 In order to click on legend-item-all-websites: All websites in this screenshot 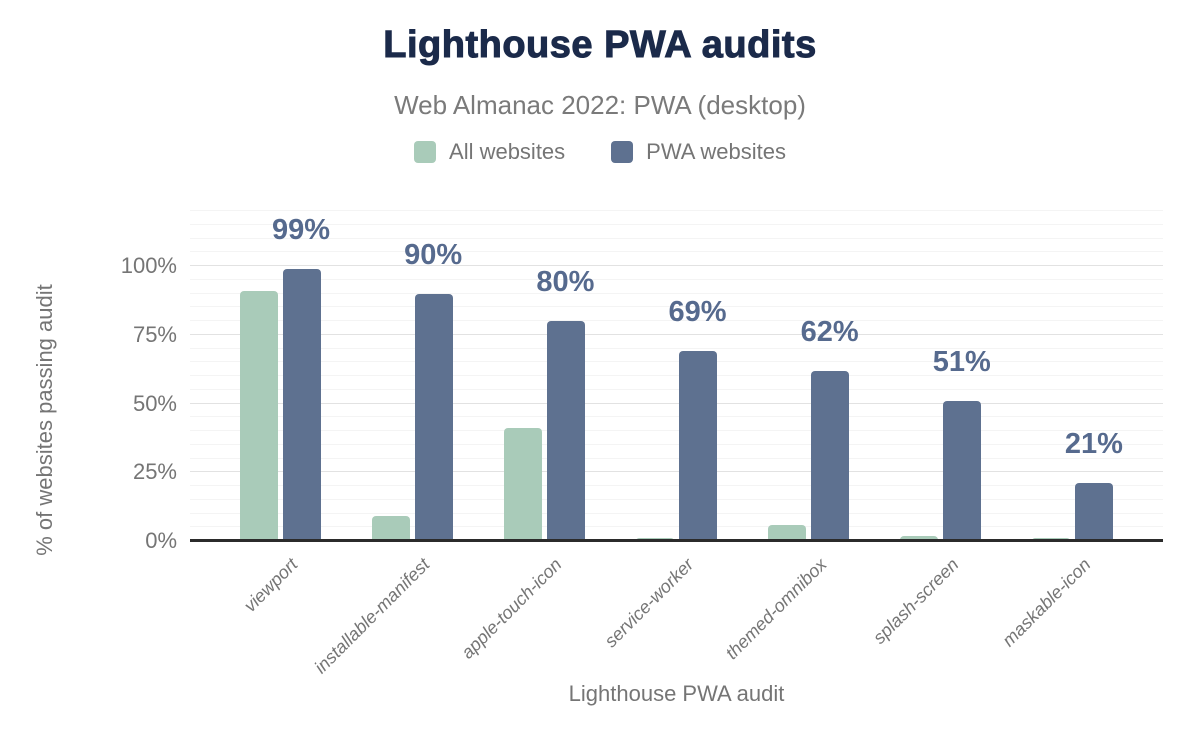, I will do `click(489, 152)`.